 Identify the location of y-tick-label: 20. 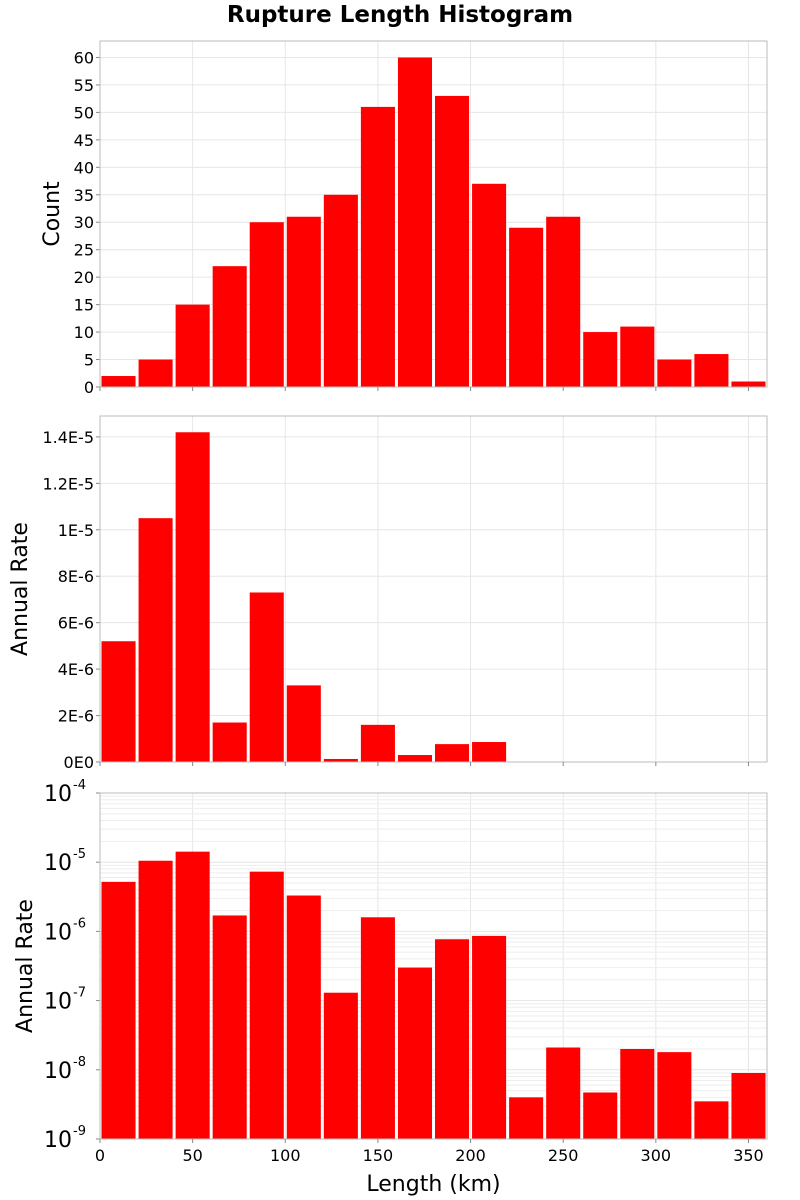
(84, 277).